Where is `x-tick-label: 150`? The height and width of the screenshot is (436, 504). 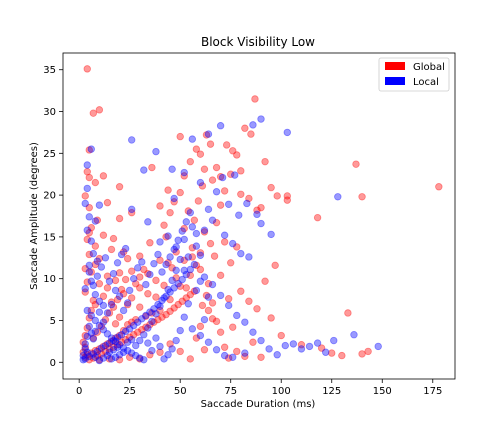
x-tick-label: 150 is located at coordinates (382, 391).